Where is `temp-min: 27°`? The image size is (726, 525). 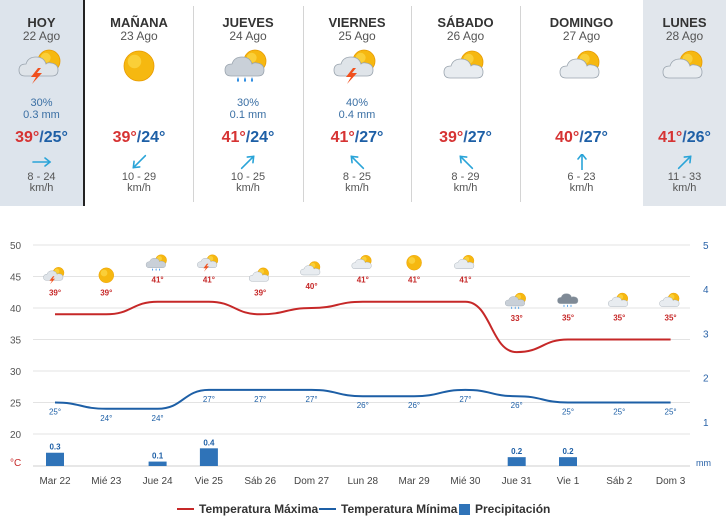
temp-min: 27° is located at coordinates (371, 137).